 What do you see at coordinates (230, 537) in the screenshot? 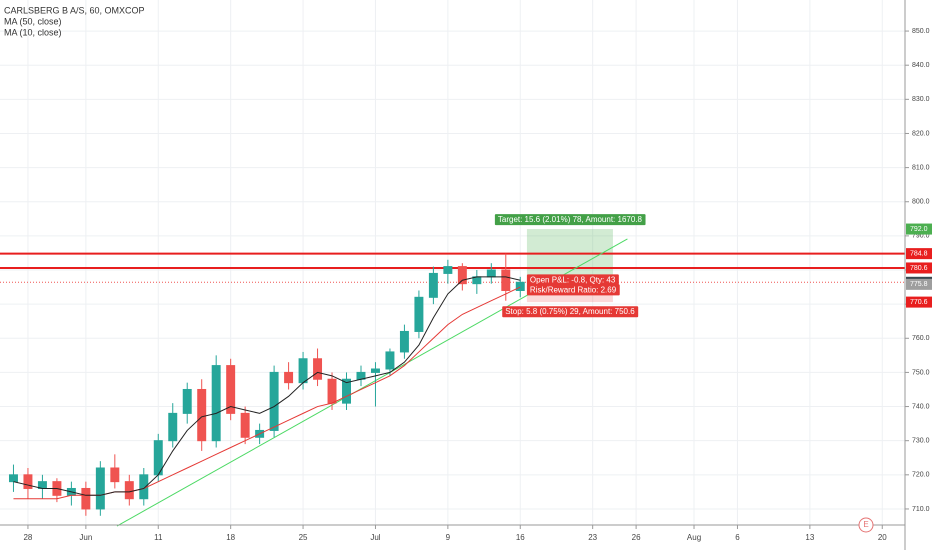
I see `x-tick-label: 18` at bounding box center [230, 537].